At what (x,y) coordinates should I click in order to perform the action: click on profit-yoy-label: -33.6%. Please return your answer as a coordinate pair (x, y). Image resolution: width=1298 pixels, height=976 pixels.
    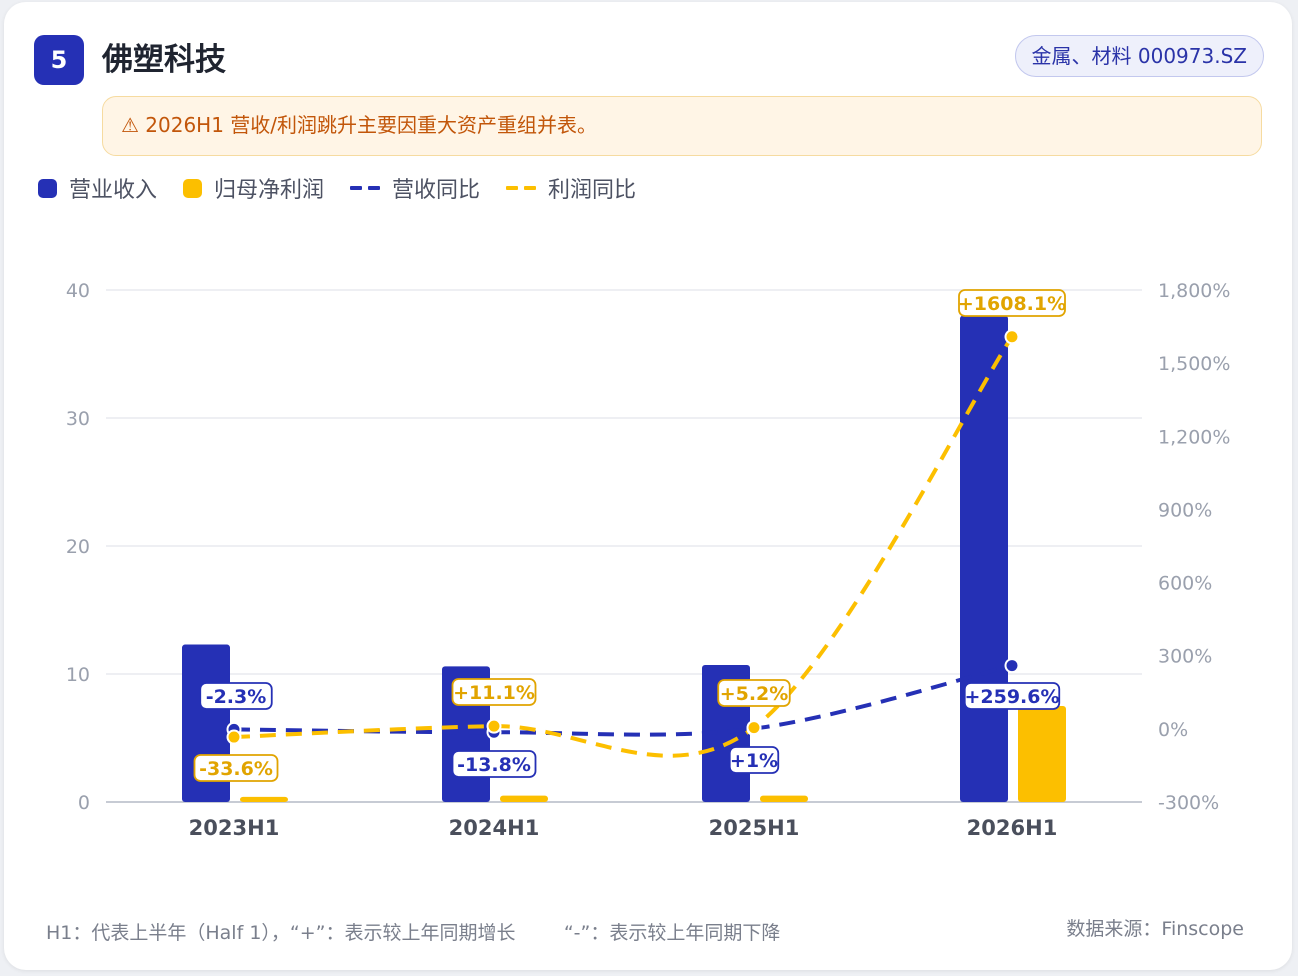
    Looking at the image, I should click on (236, 769).